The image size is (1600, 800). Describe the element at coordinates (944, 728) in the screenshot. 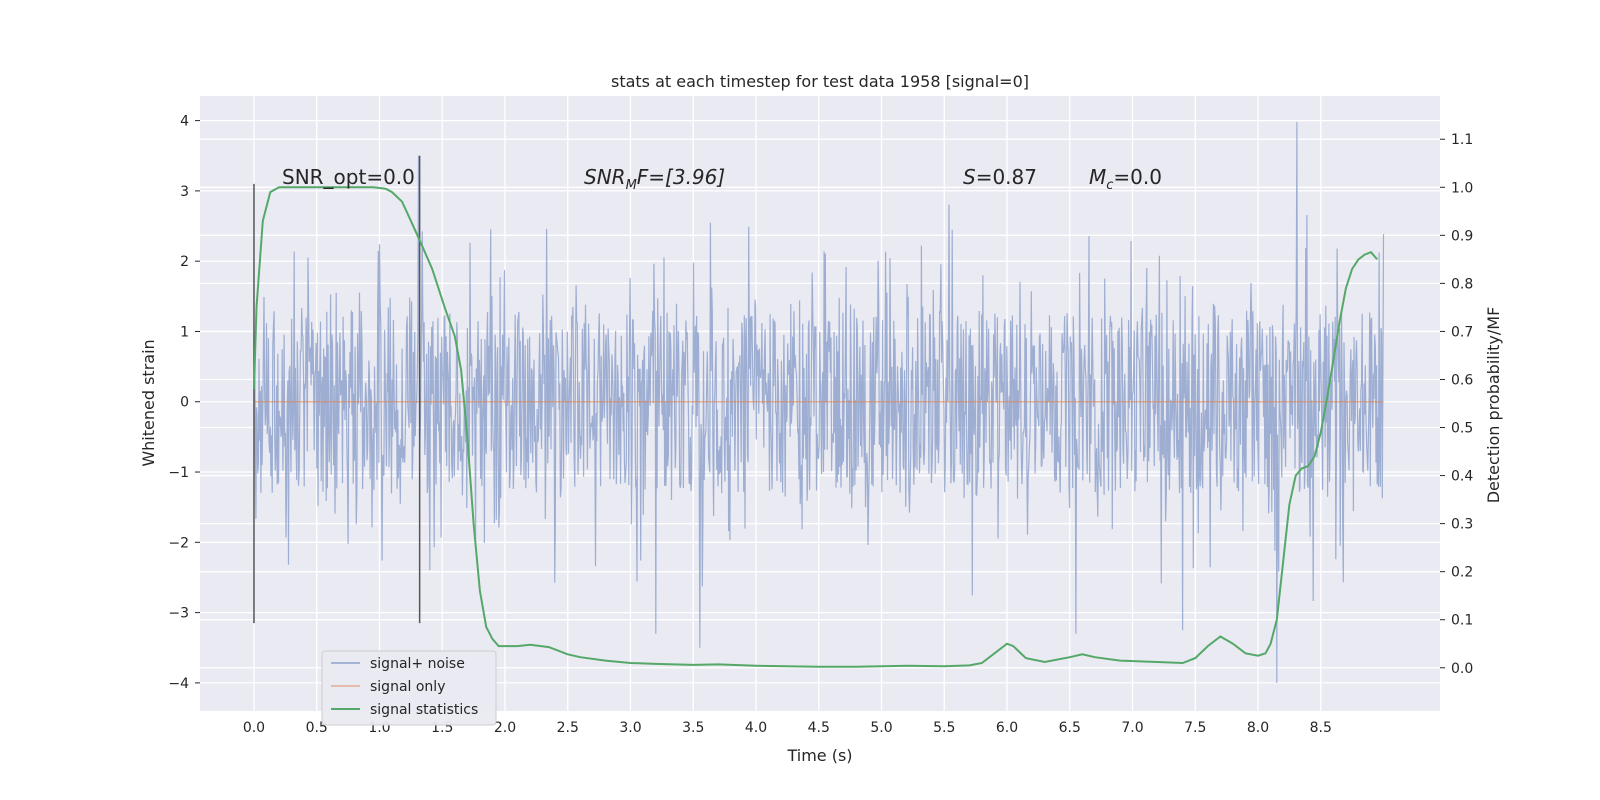

I see `x-tick-label: 5.5` at that location.